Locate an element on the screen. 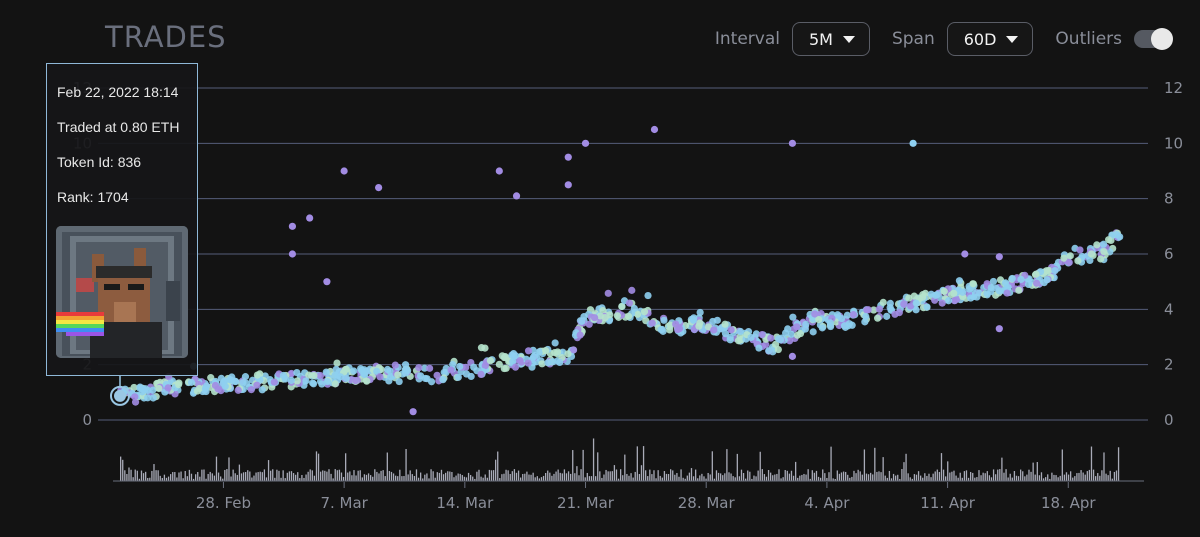 This screenshot has width=1200, height=537. outlier-point is located at coordinates (292, 254).